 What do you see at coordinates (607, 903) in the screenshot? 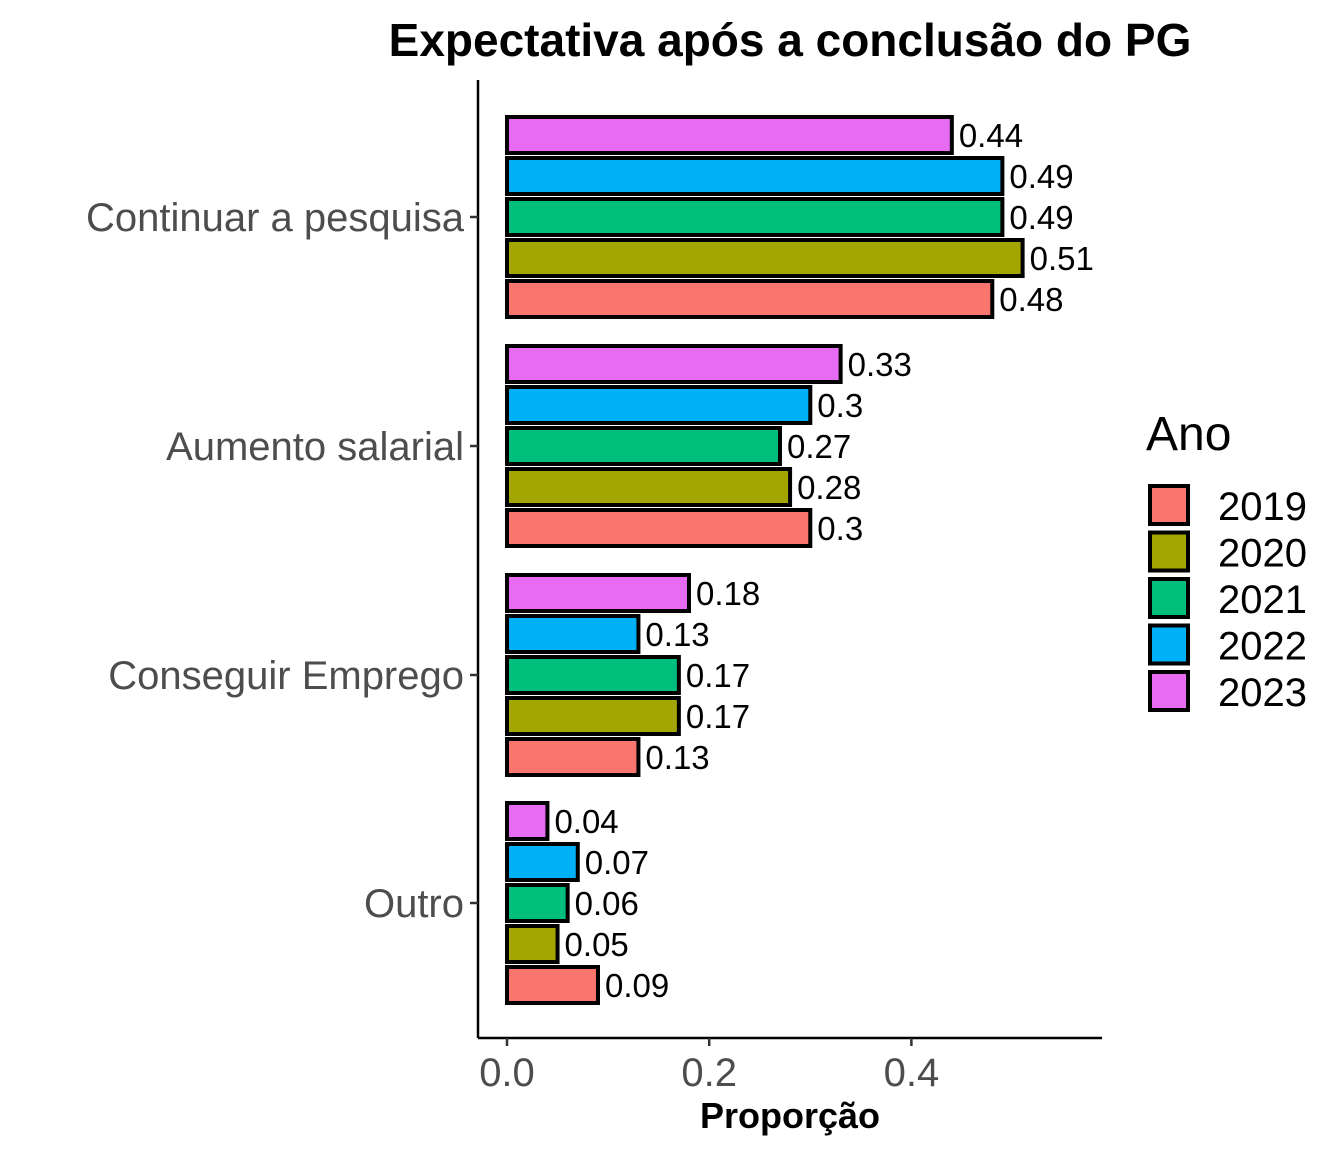
I see `value-label-2021-3: 0.06` at bounding box center [607, 903].